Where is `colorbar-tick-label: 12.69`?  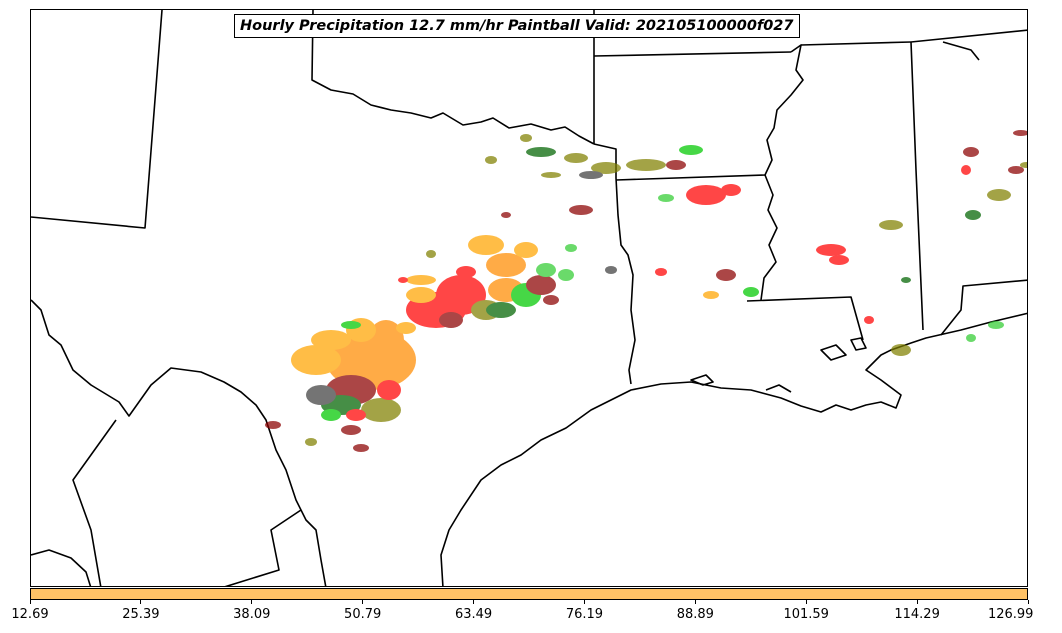
colorbar-tick-label: 12.69 is located at coordinates (30, 614).